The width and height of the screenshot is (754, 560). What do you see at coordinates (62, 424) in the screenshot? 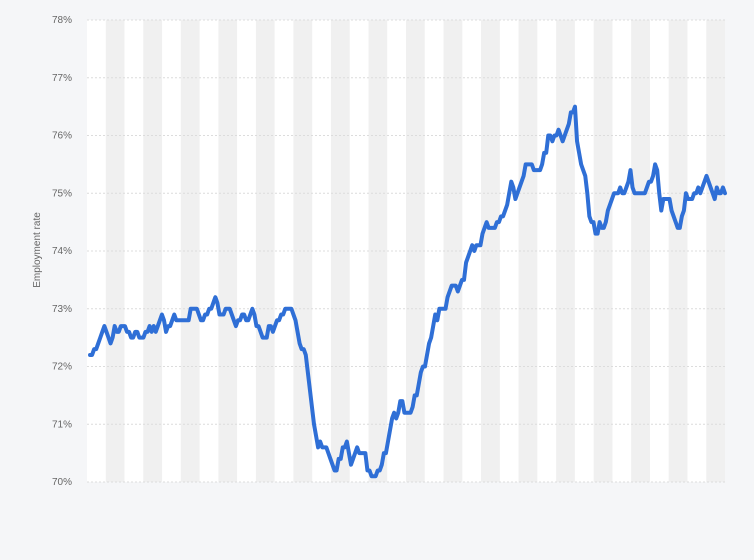
I see `y-tick-label: 71%` at bounding box center [62, 424].